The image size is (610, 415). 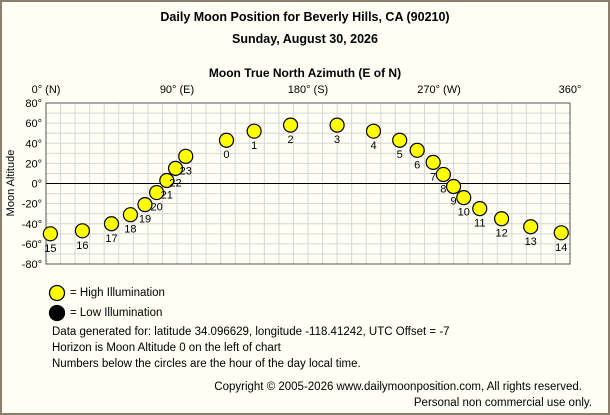 I want to click on hour-label: 11, so click(x=479, y=224).